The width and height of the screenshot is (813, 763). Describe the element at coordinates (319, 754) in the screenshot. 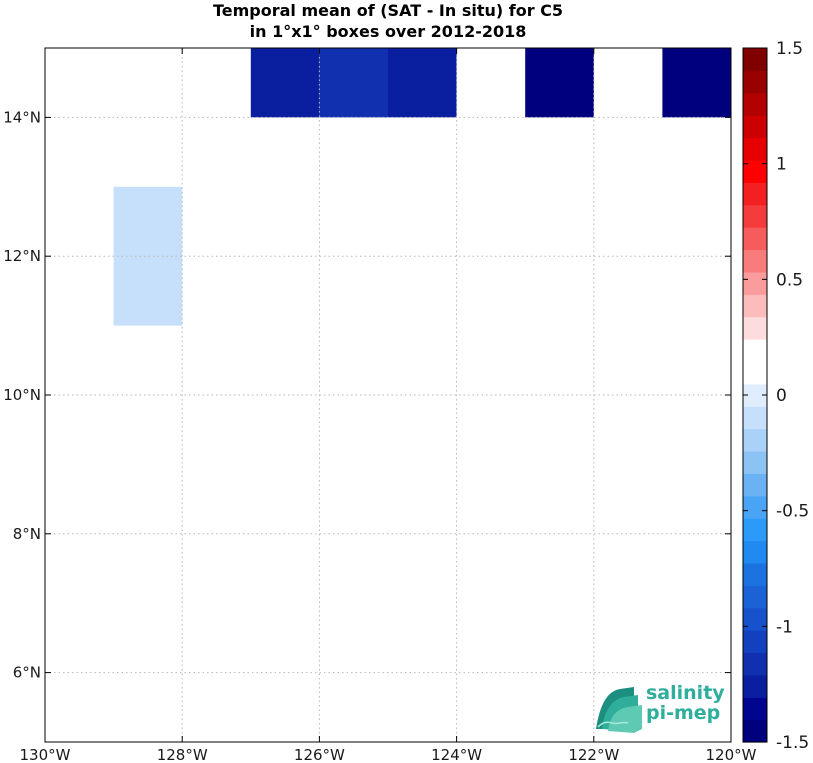

I see `x-tick-label-2: 126°W` at that location.